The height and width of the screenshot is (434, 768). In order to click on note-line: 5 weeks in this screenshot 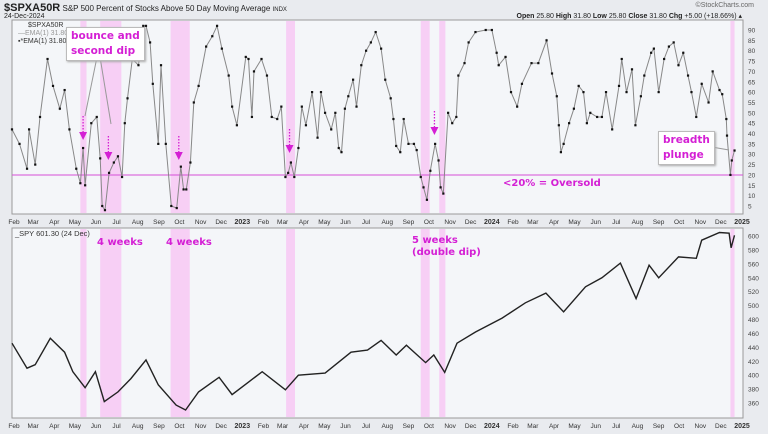, I will do `click(435, 240)`.